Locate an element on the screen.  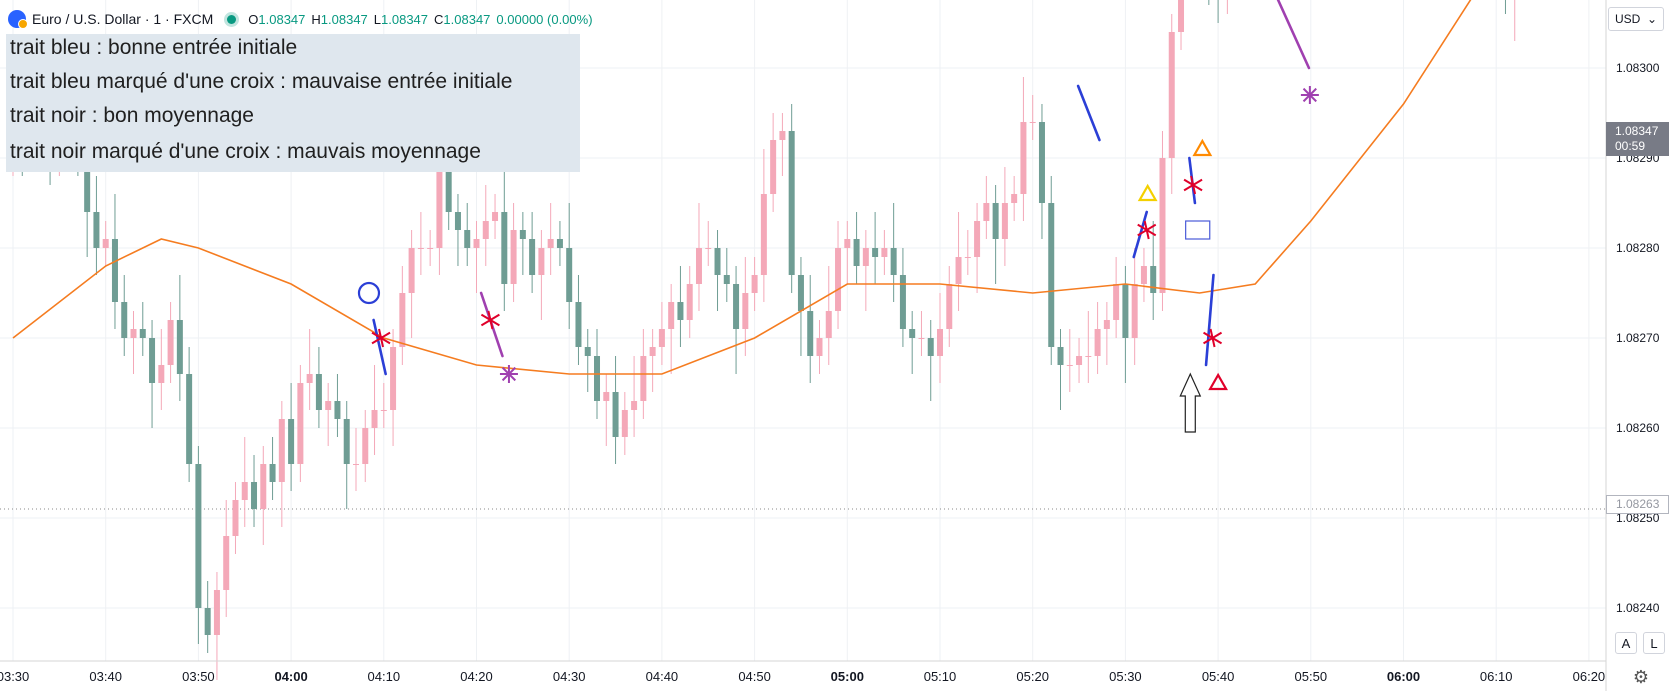
gear-icon: ⚙ is located at coordinates (1641, 676).